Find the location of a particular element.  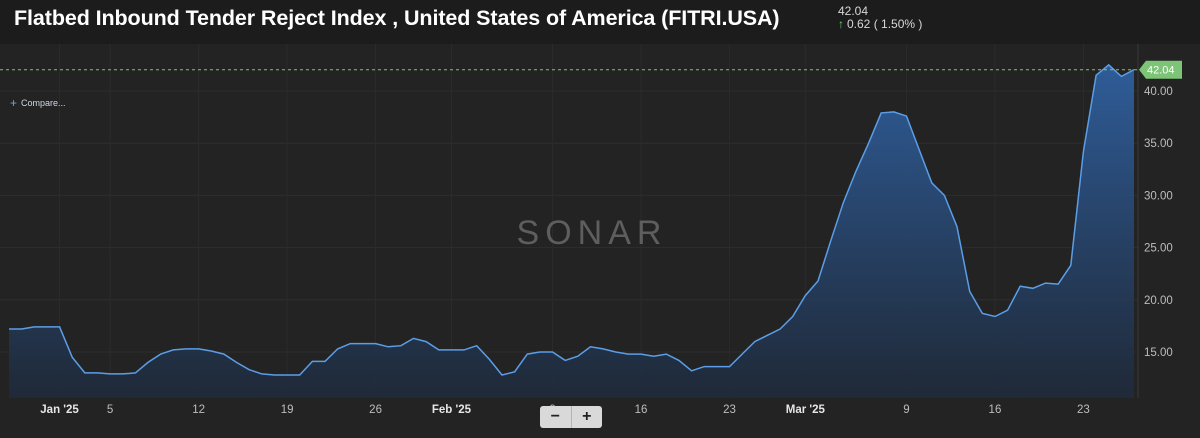

arrow-up-icon: ↑ is located at coordinates (841, 24).